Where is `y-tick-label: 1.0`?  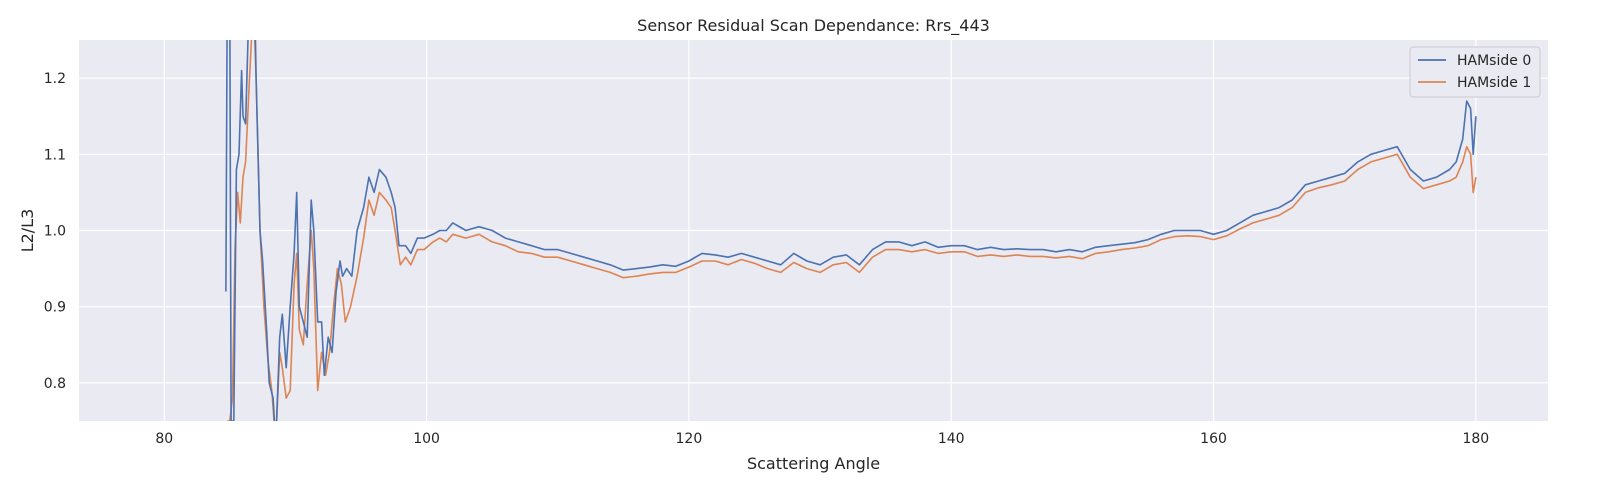
y-tick-label: 1.0 is located at coordinates (55, 232).